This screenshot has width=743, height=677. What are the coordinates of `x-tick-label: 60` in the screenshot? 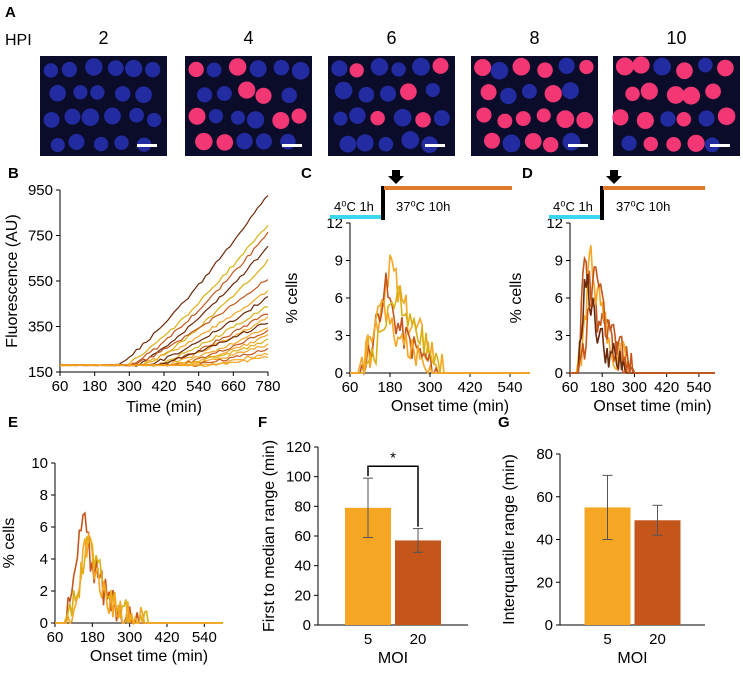 It's located at (60, 386).